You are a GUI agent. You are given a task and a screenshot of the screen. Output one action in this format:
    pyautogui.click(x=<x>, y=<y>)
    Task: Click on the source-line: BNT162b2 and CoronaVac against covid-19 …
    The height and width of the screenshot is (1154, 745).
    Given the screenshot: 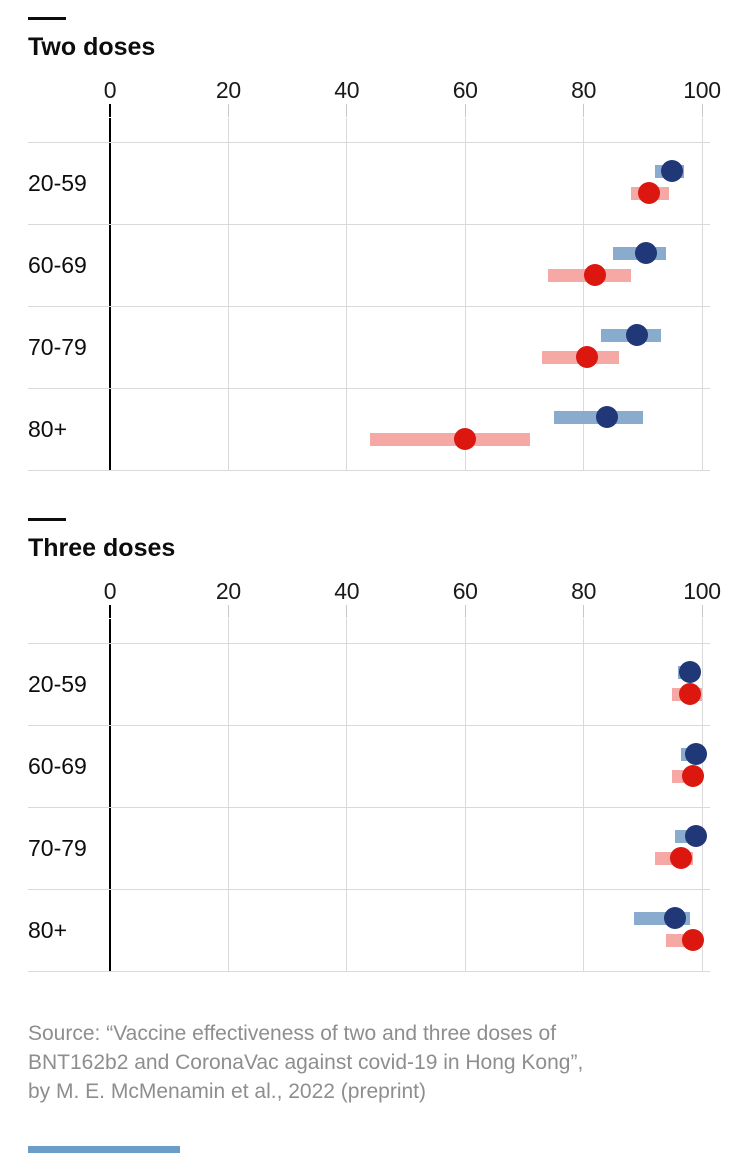 What is the action you would take?
    pyautogui.click(x=306, y=1062)
    